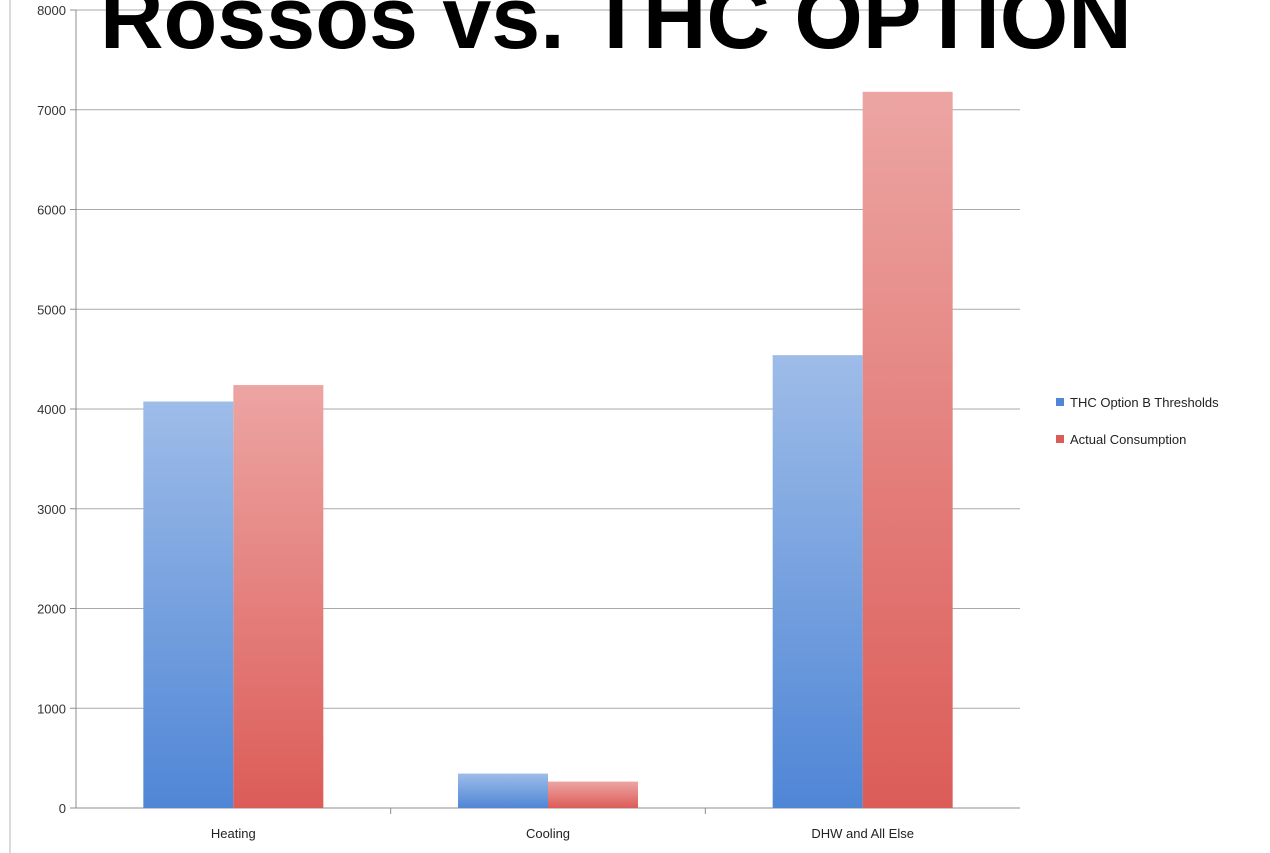 This screenshot has width=1270, height=853. I want to click on bar-thc-option-b-thresholds-heating, so click(188, 604).